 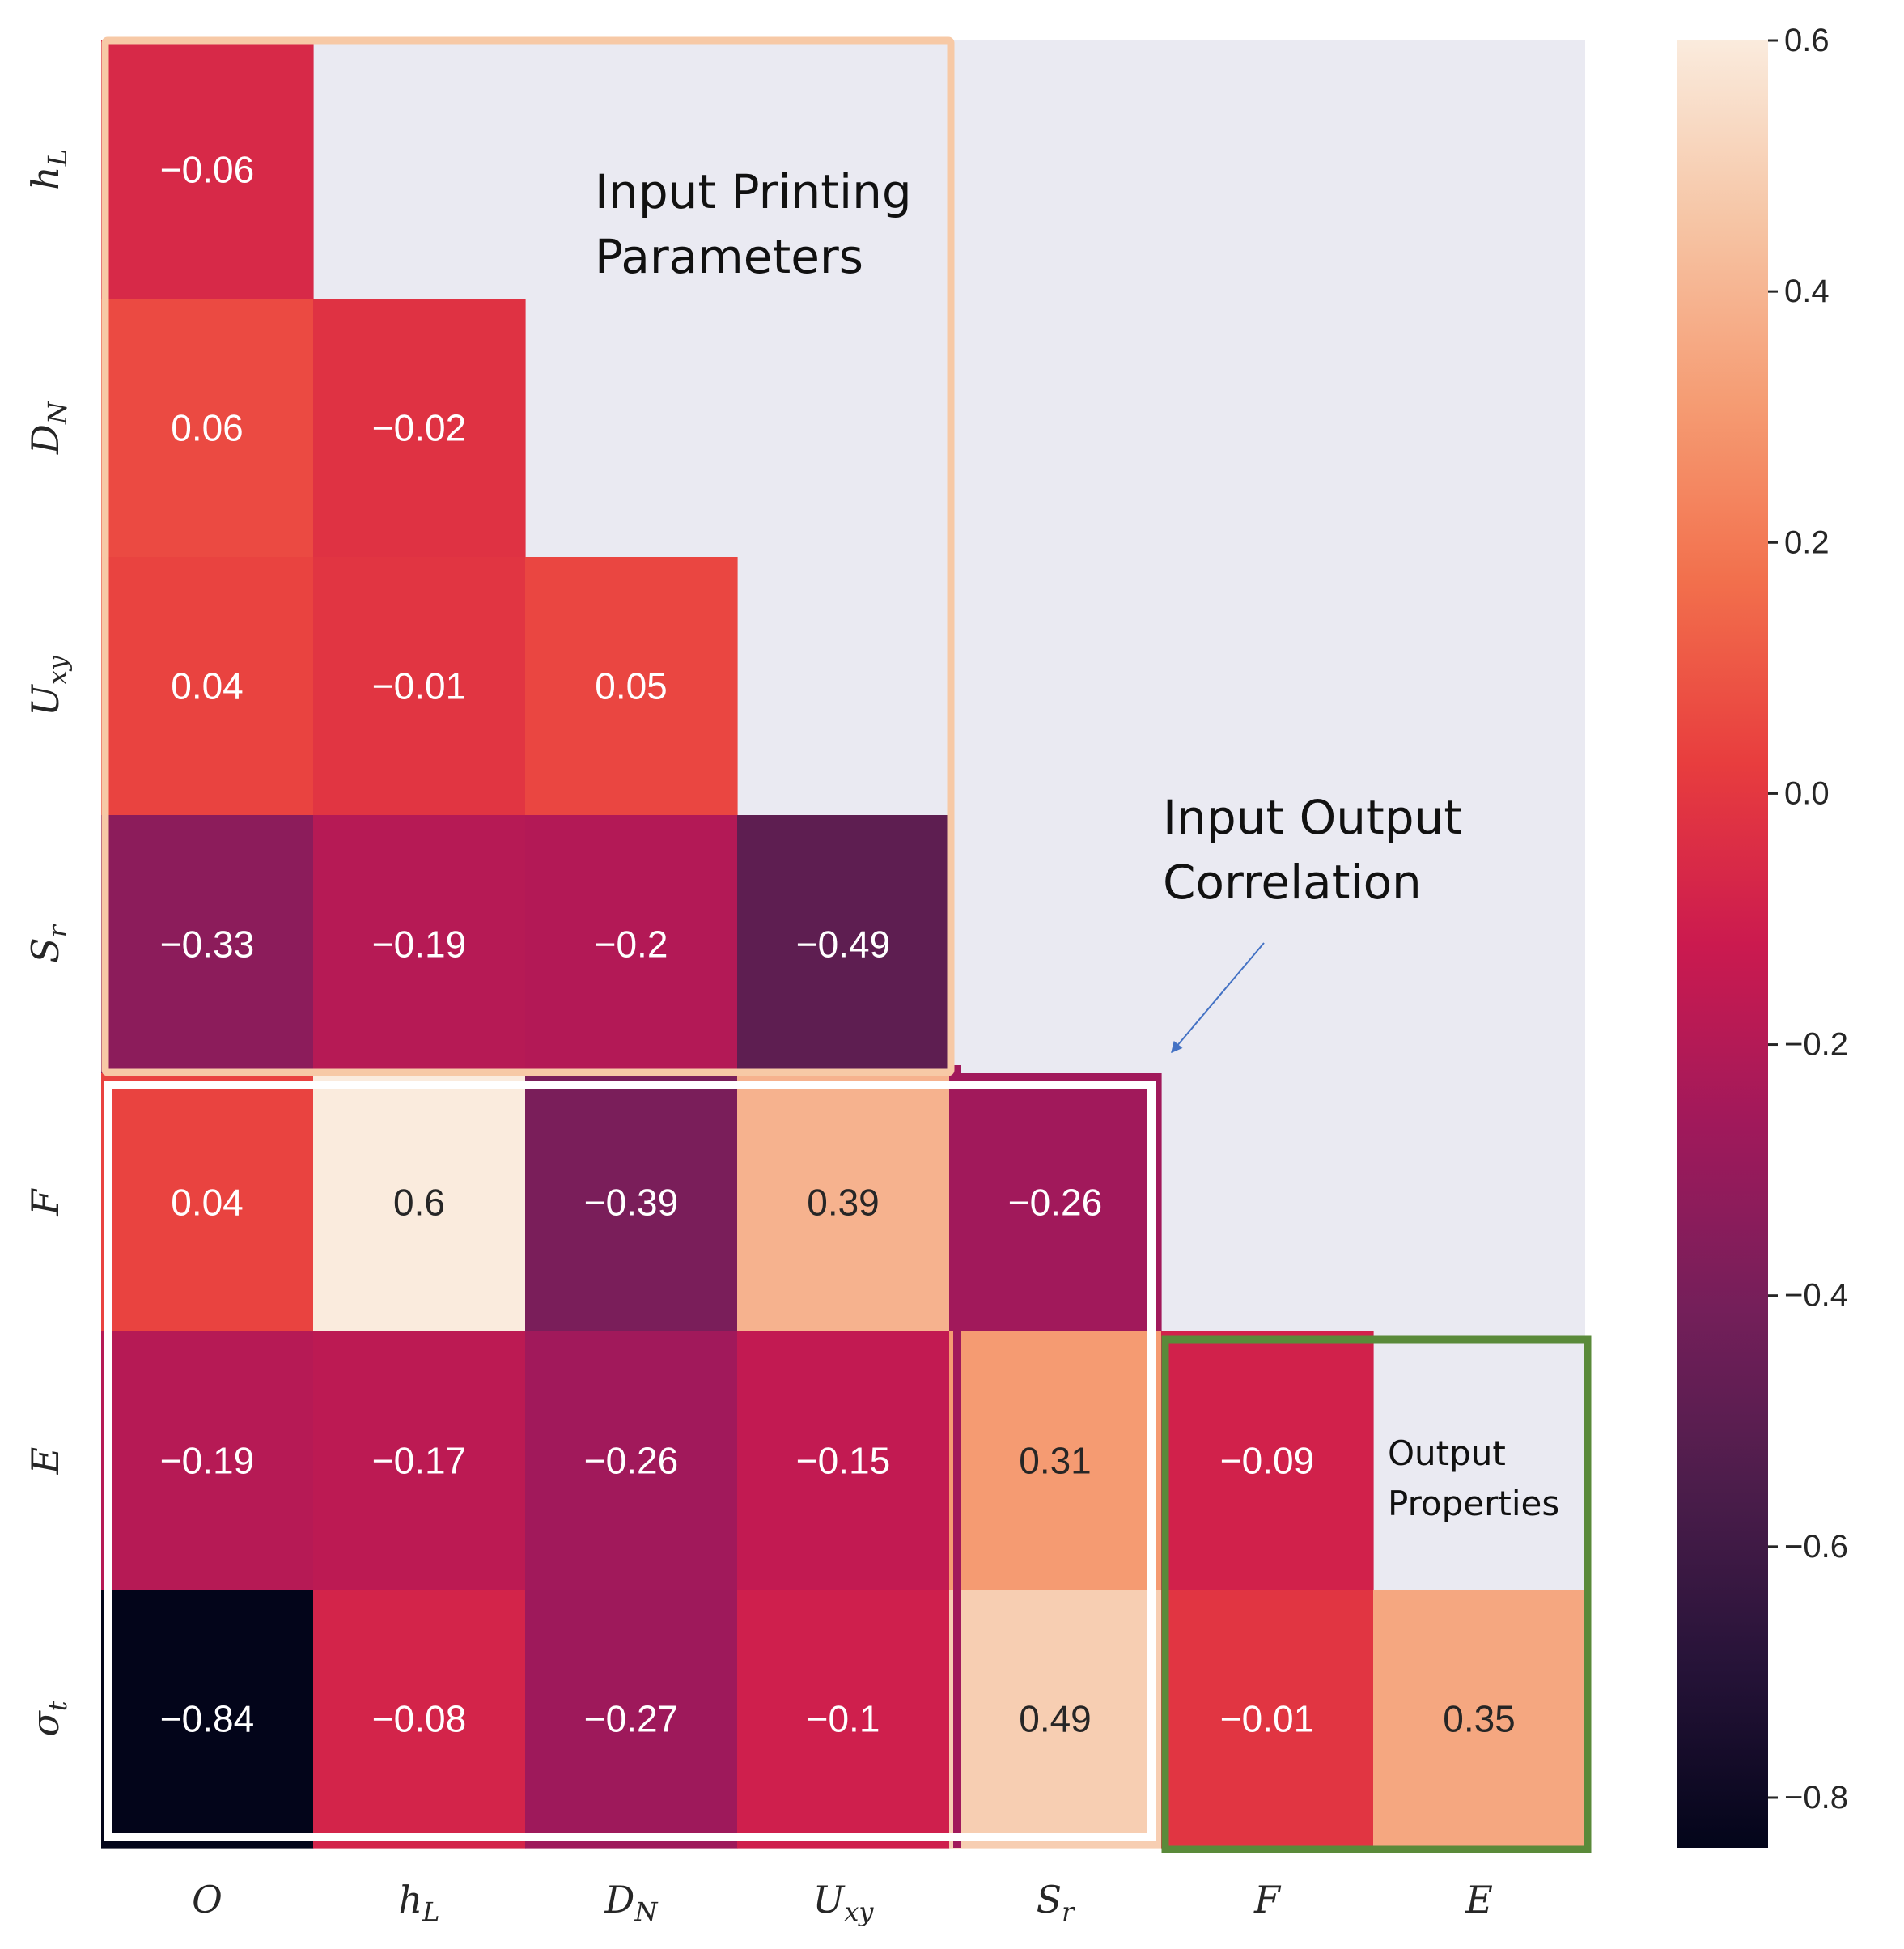 I want to click on cell-label-r4-c3: 0.39, so click(x=843, y=1203).